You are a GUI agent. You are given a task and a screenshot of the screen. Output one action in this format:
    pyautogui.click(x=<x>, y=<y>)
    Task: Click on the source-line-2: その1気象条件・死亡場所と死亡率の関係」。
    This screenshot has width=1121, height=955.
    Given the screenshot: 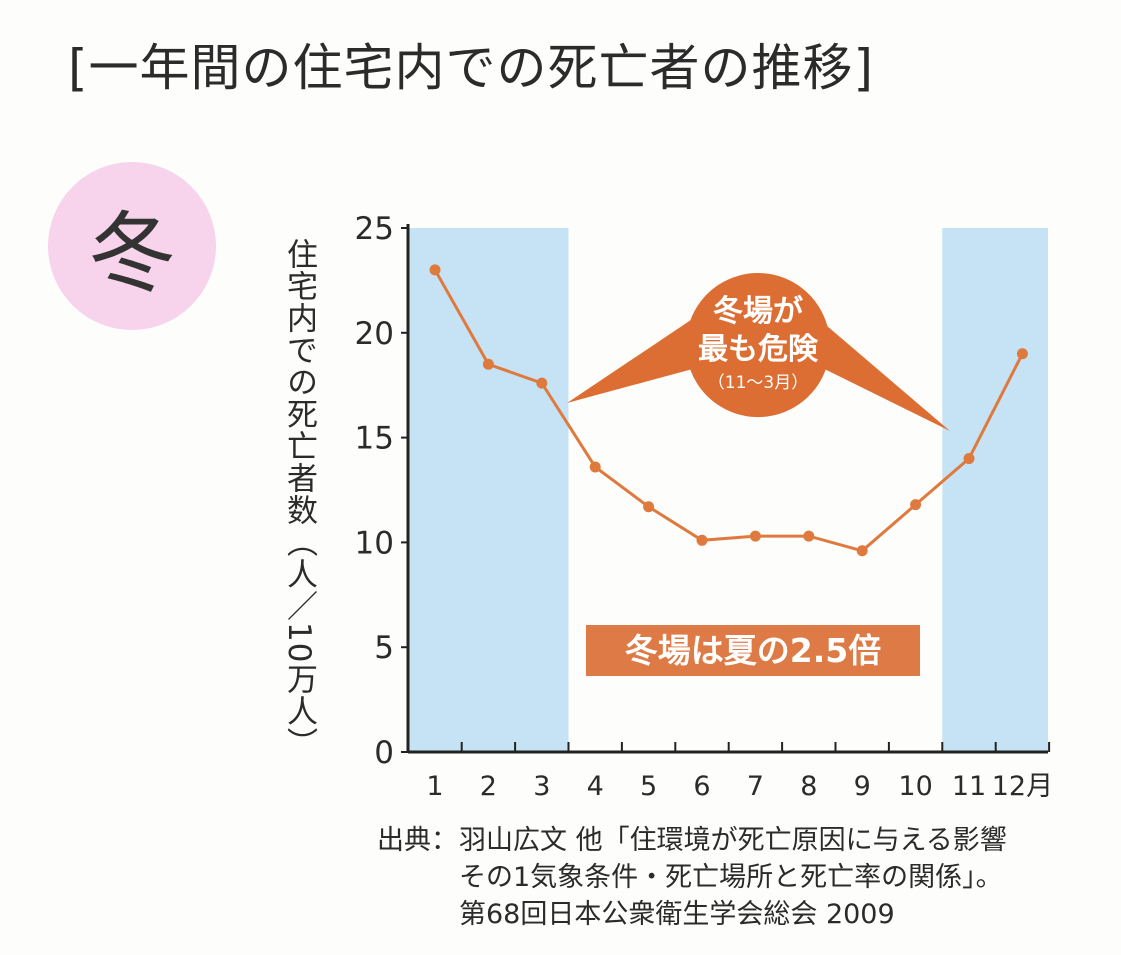 What is the action you would take?
    pyautogui.click(x=731, y=877)
    